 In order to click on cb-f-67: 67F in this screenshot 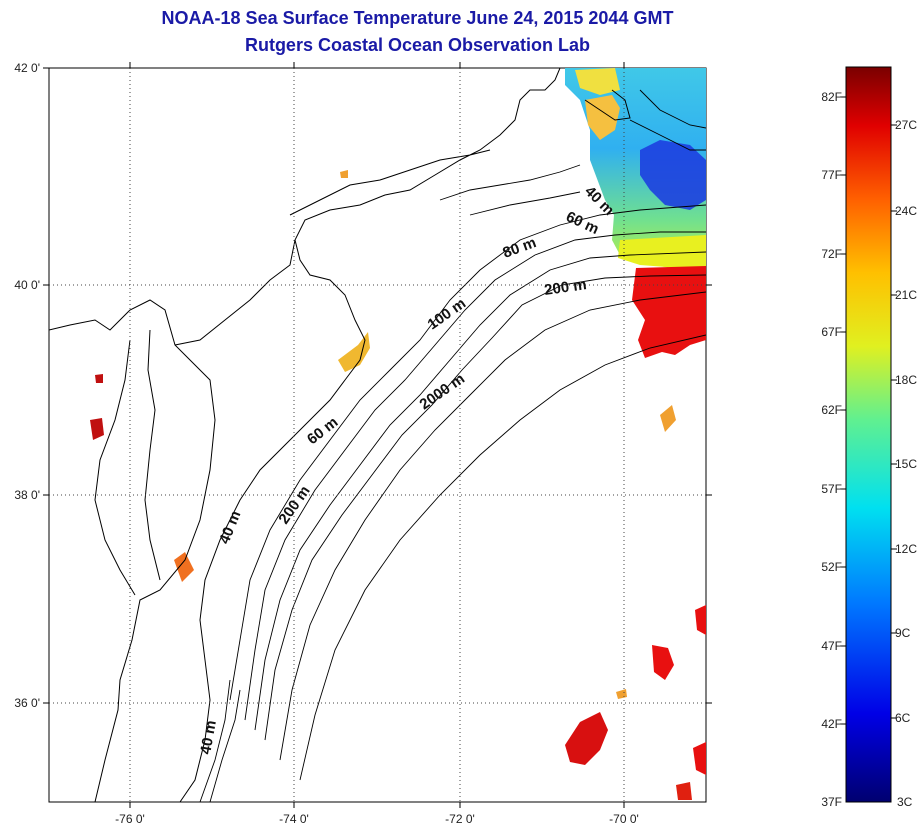, I will do `click(831, 332)`.